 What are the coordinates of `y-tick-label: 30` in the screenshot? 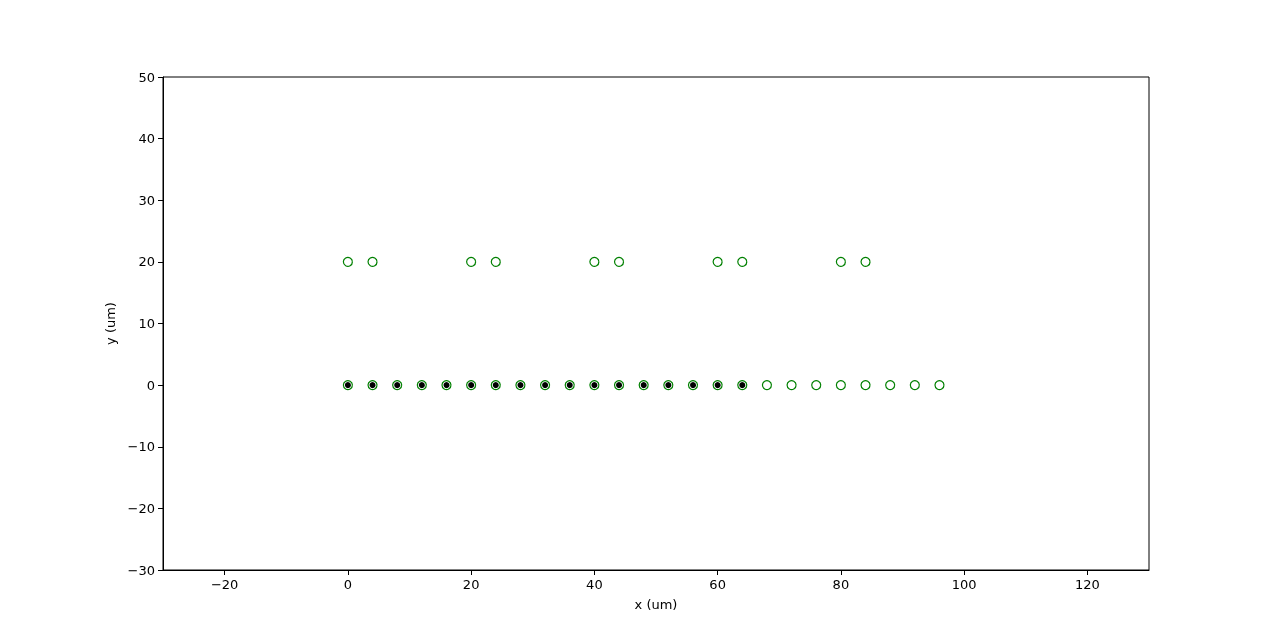 It's located at (146, 200).